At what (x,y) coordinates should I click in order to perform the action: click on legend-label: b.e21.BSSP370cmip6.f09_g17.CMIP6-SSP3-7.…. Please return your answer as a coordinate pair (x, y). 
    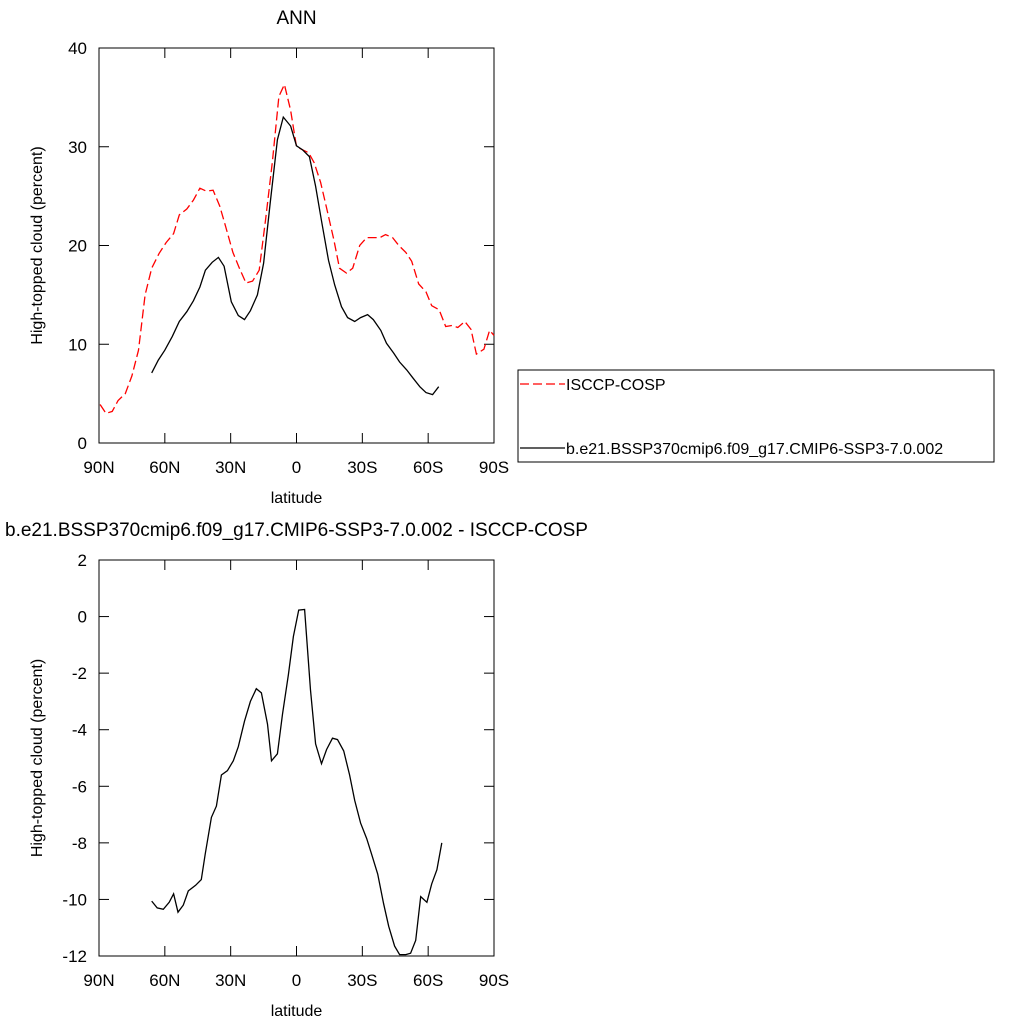
    Looking at the image, I should click on (754, 449).